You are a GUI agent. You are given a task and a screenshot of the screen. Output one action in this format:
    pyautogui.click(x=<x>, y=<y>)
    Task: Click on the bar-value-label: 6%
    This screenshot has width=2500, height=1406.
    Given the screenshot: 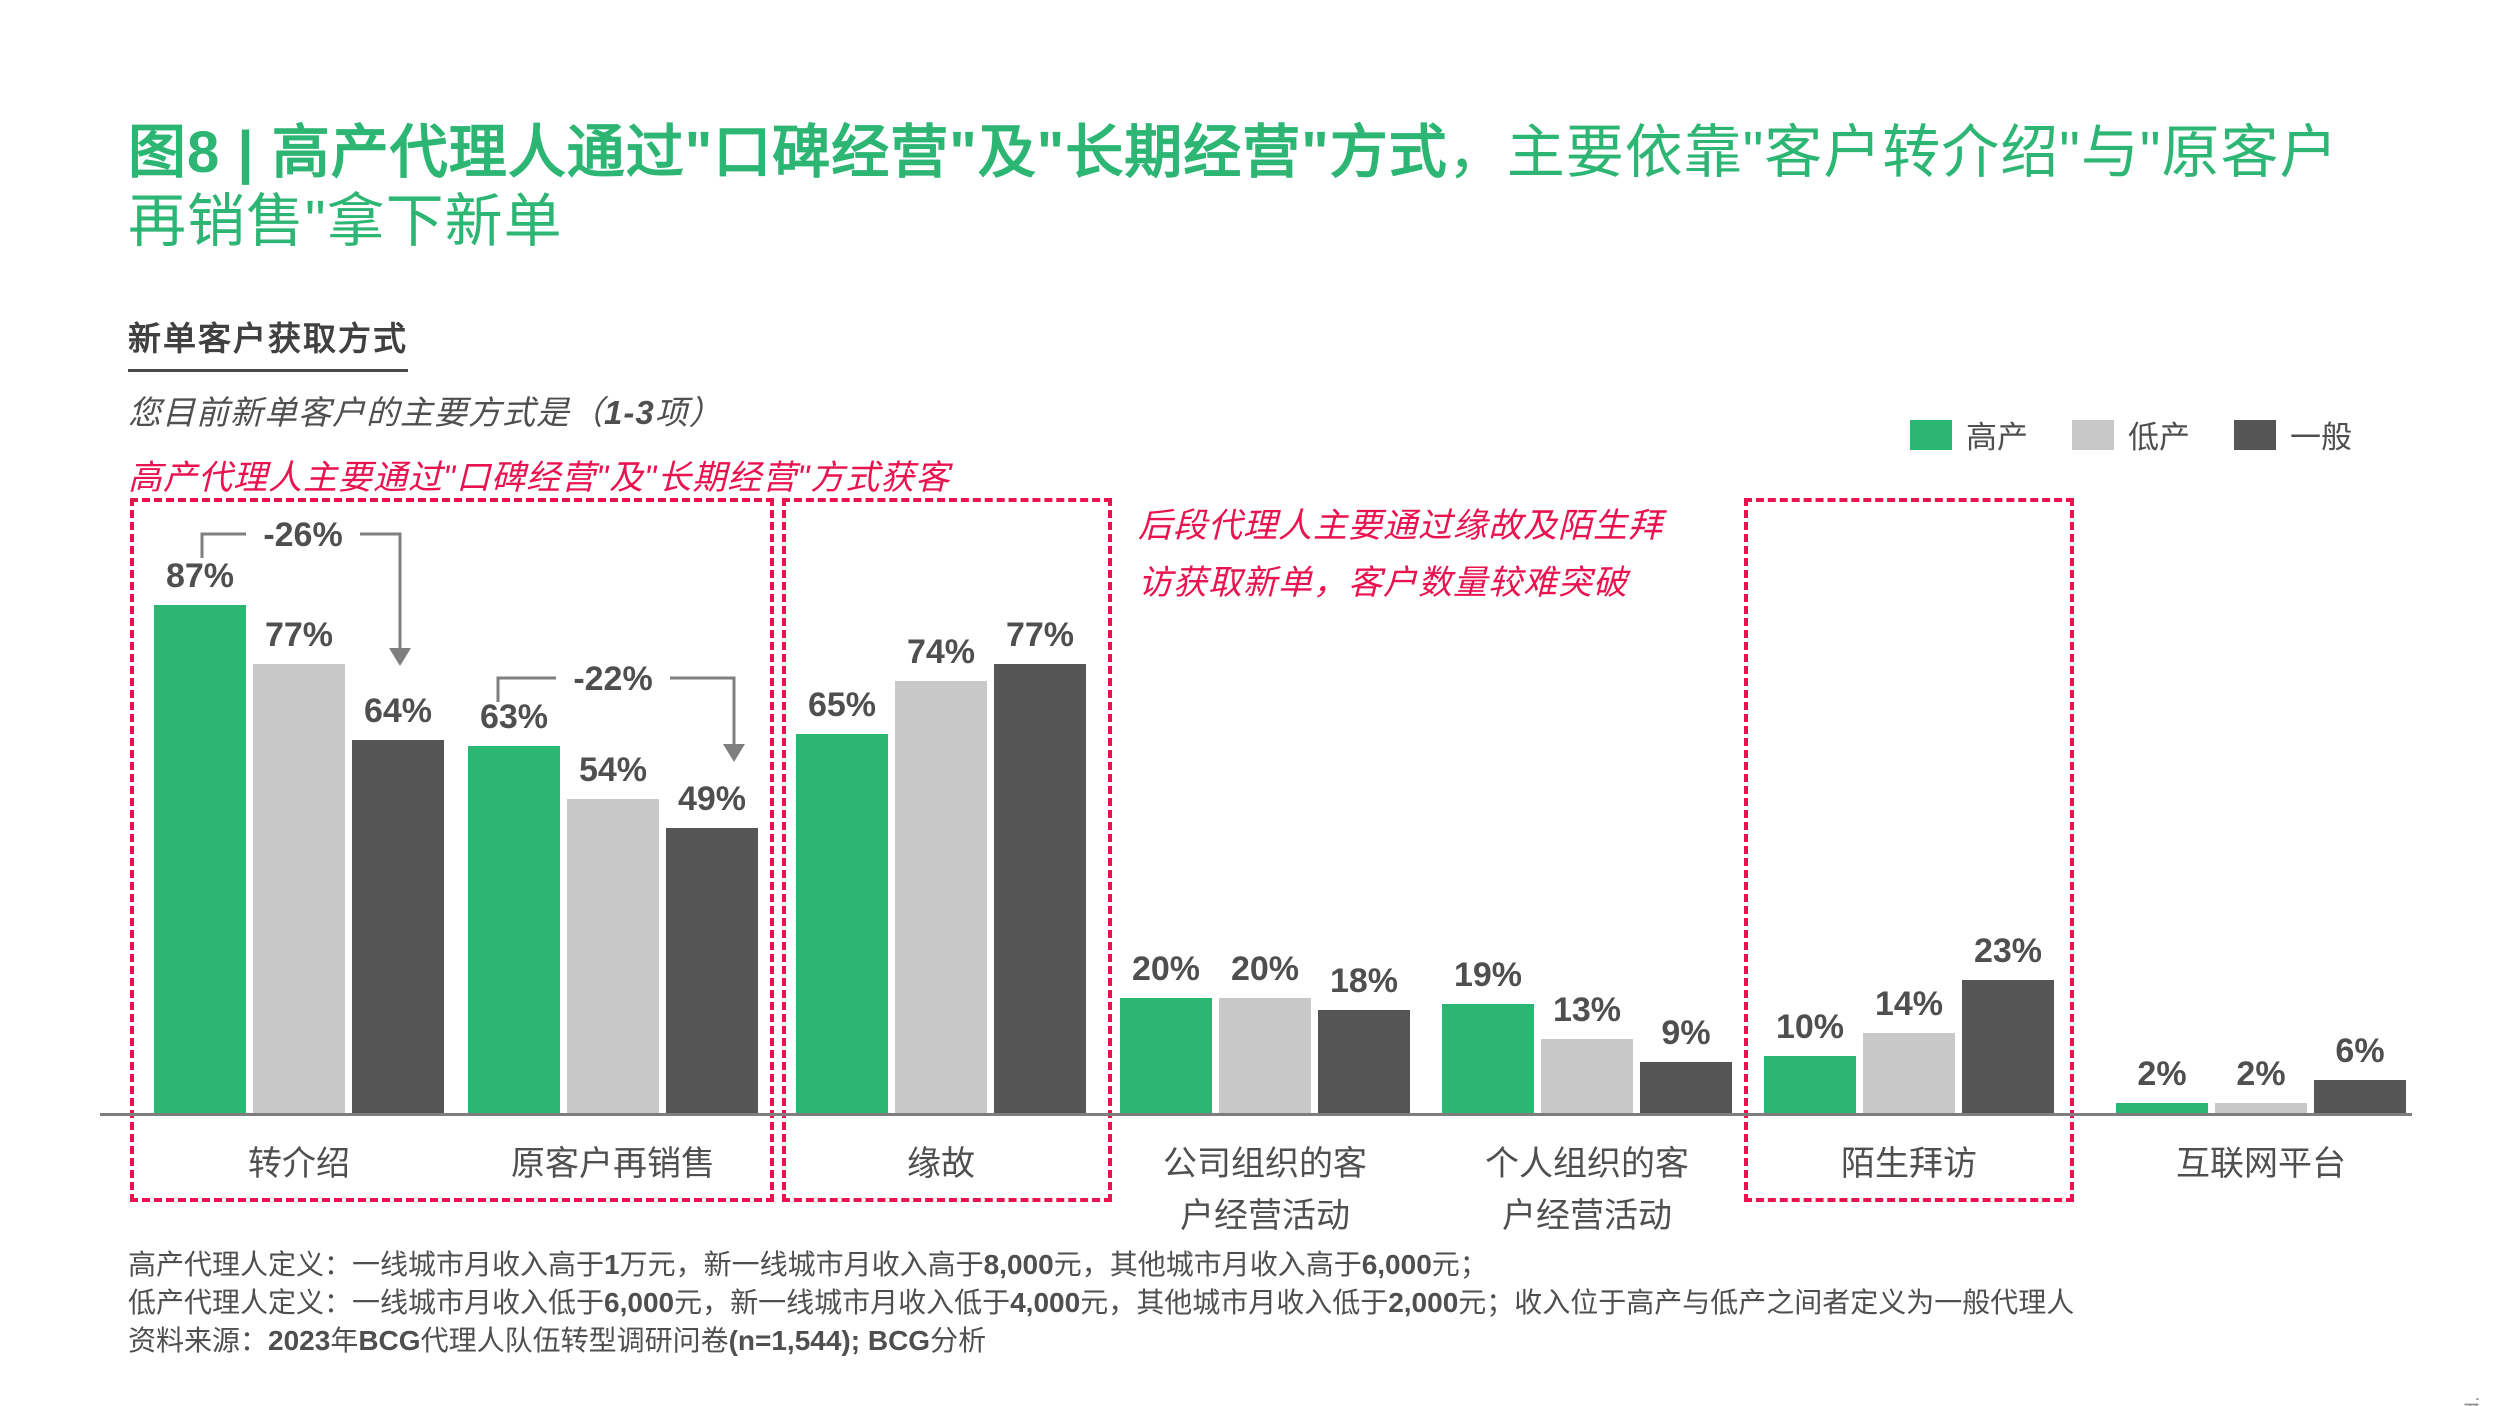 What is the action you would take?
    pyautogui.click(x=2360, y=1051)
    